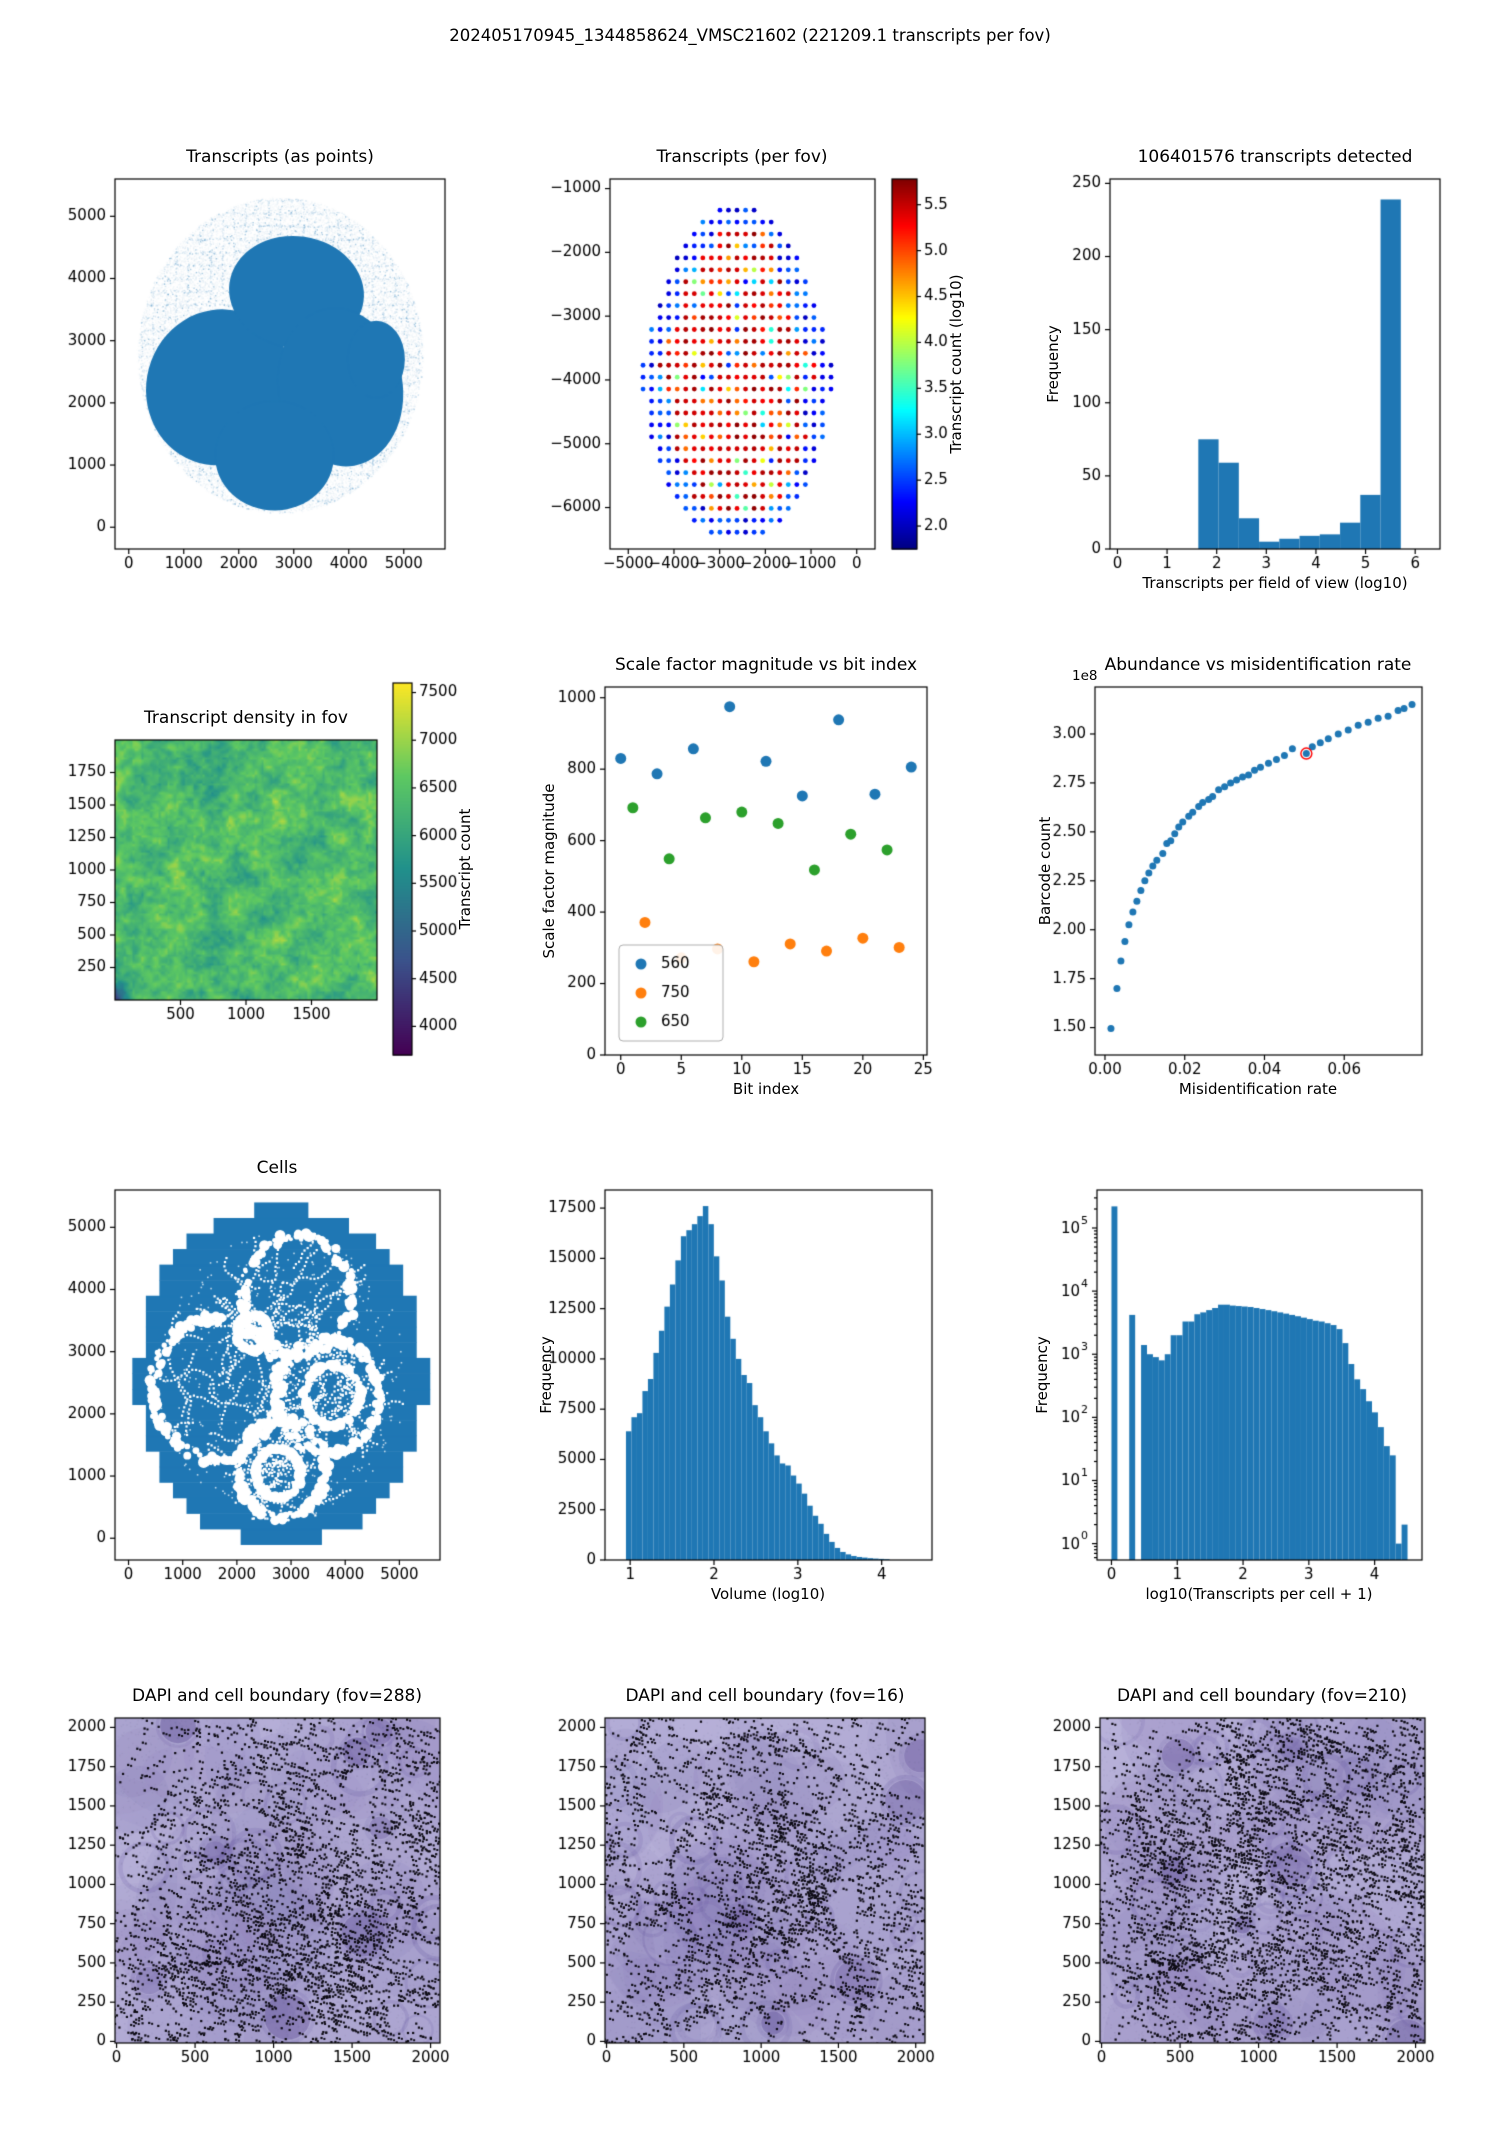  I want to click on title-dapi-fov-16: DAPI and cell boundary (fov=16), so click(765, 1696).